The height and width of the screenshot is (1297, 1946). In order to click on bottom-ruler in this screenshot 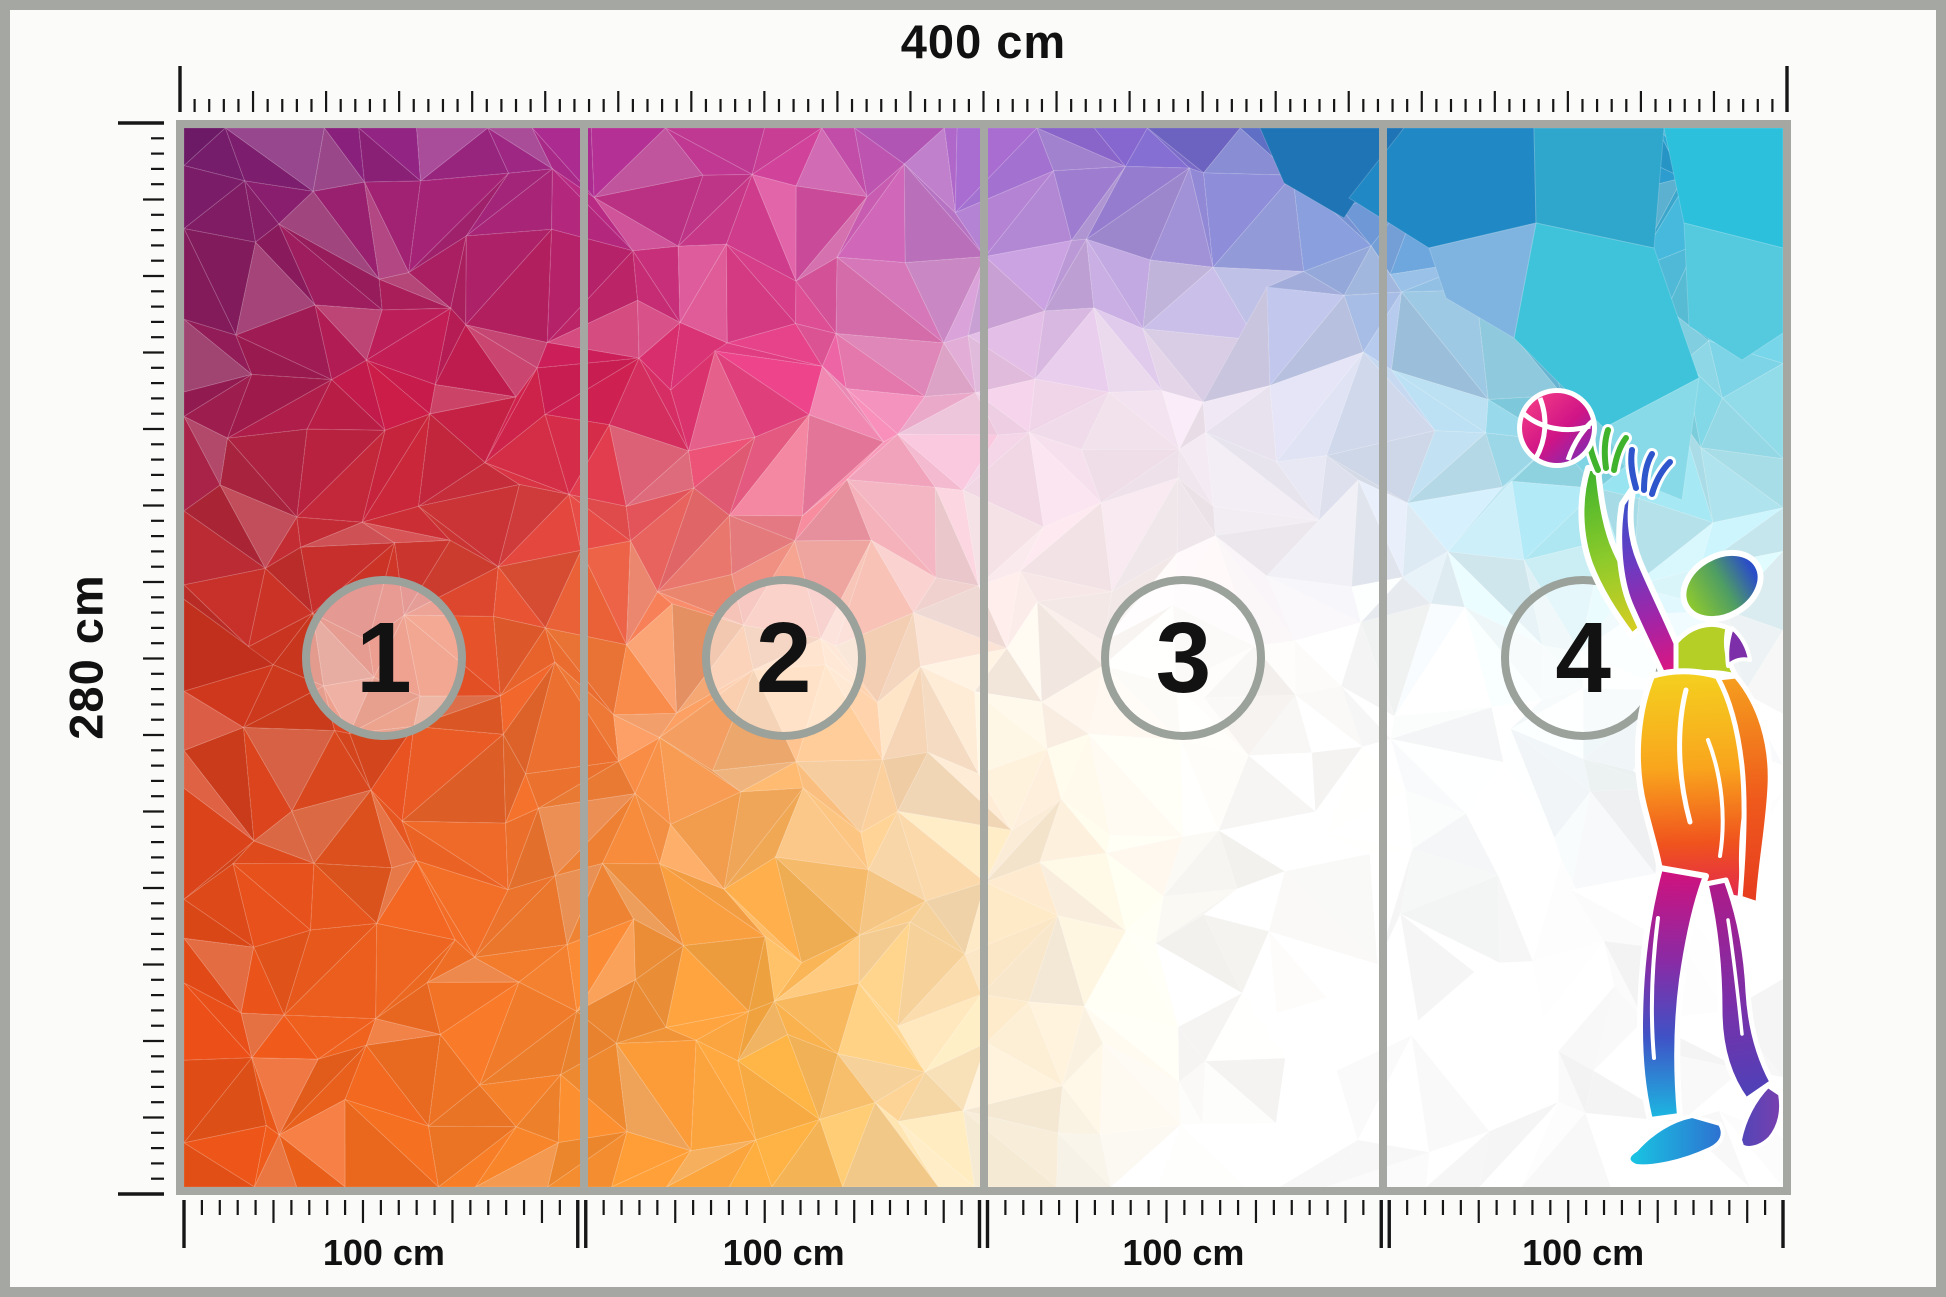, I will do `click(983, 1224)`.